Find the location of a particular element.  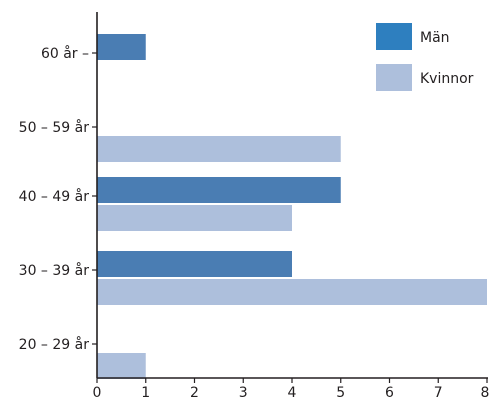

category-label-2: 40 – 49 år is located at coordinates (54, 196).